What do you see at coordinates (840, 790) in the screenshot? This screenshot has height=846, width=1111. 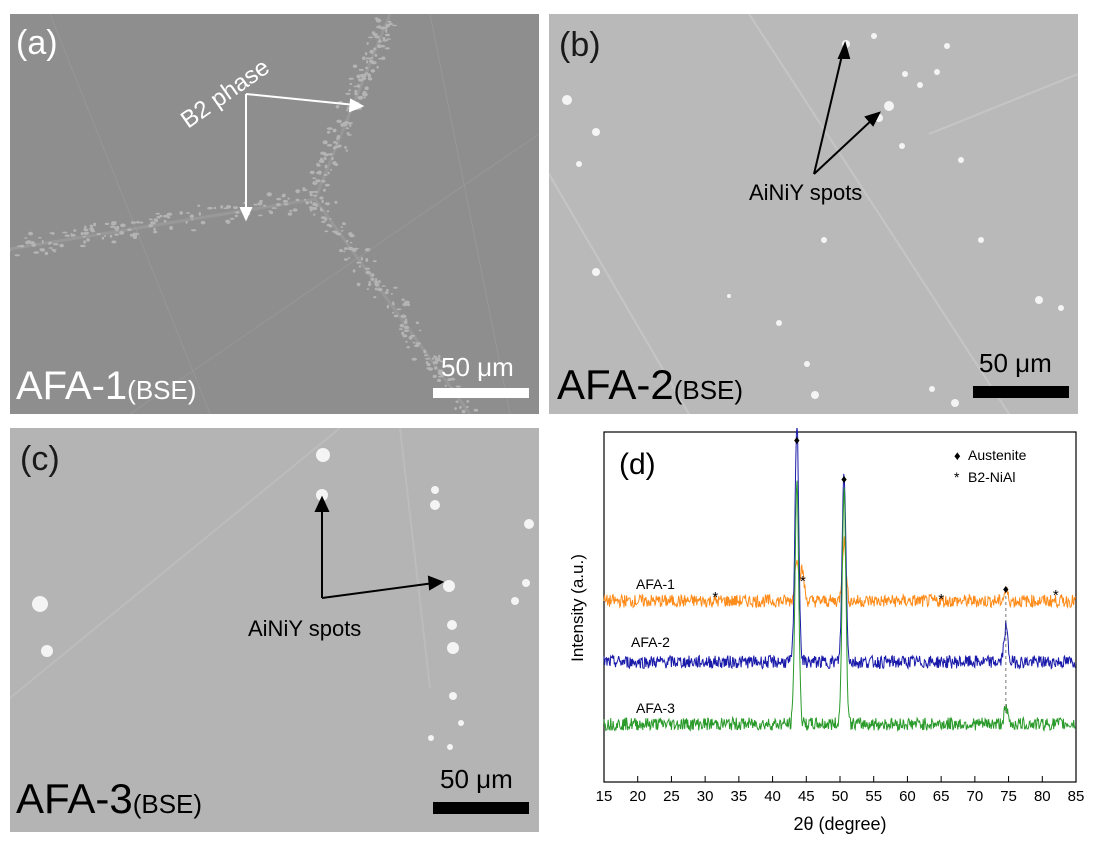 I see `x-axis-ticks: 15 20 25 30 35 40 45 50 55 60 65 70 75 80 85` at bounding box center [840, 790].